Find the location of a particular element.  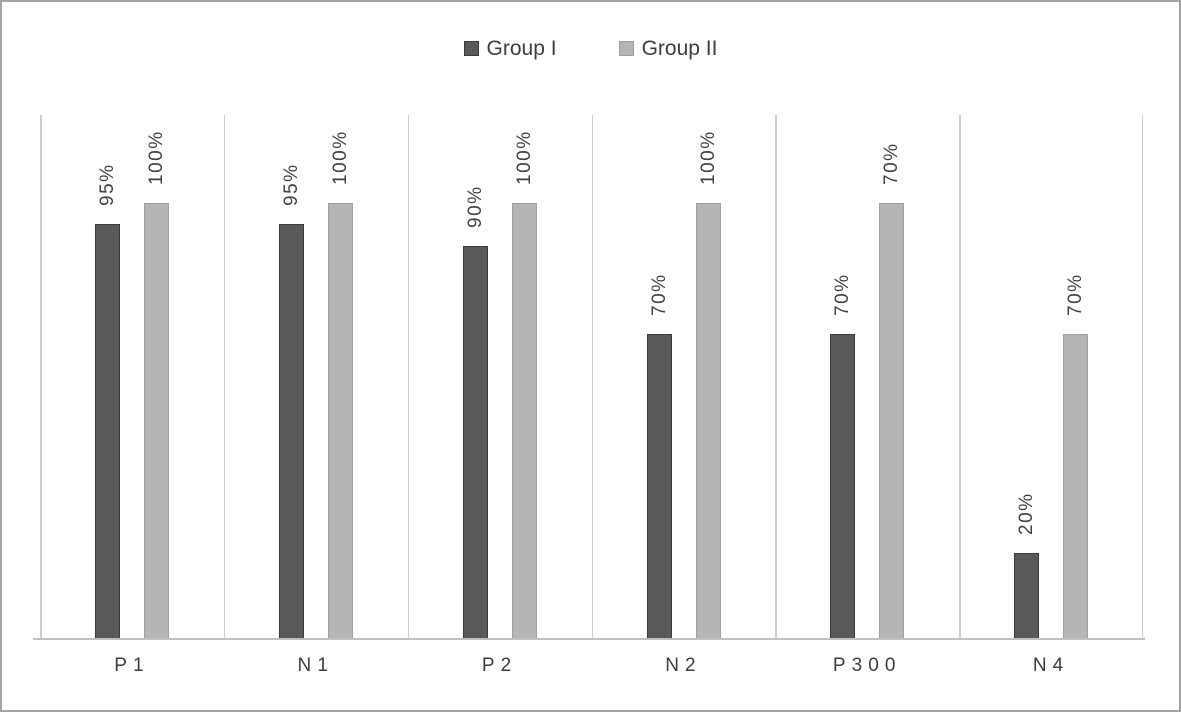

legend: Group I Group II is located at coordinates (590, 48).